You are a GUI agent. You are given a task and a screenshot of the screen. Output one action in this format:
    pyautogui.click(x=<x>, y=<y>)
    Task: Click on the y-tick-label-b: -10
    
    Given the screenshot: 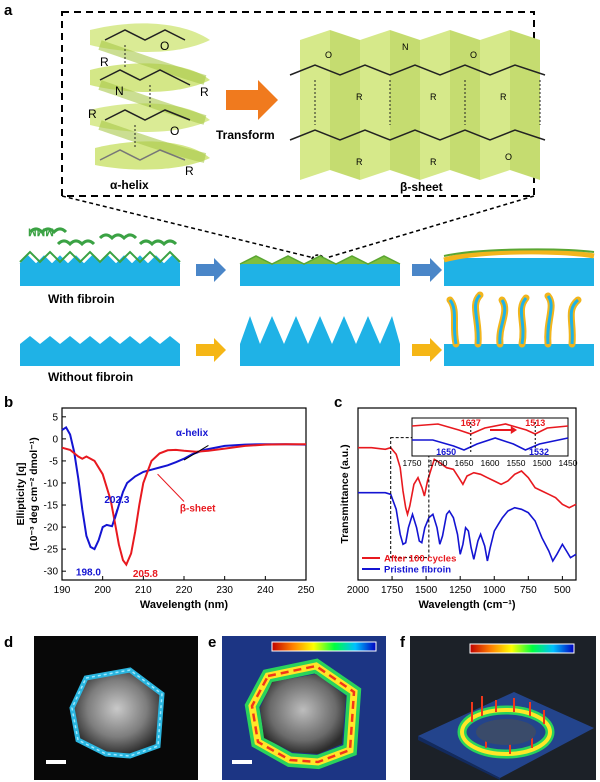 What is the action you would take?
    pyautogui.click(x=51, y=483)
    